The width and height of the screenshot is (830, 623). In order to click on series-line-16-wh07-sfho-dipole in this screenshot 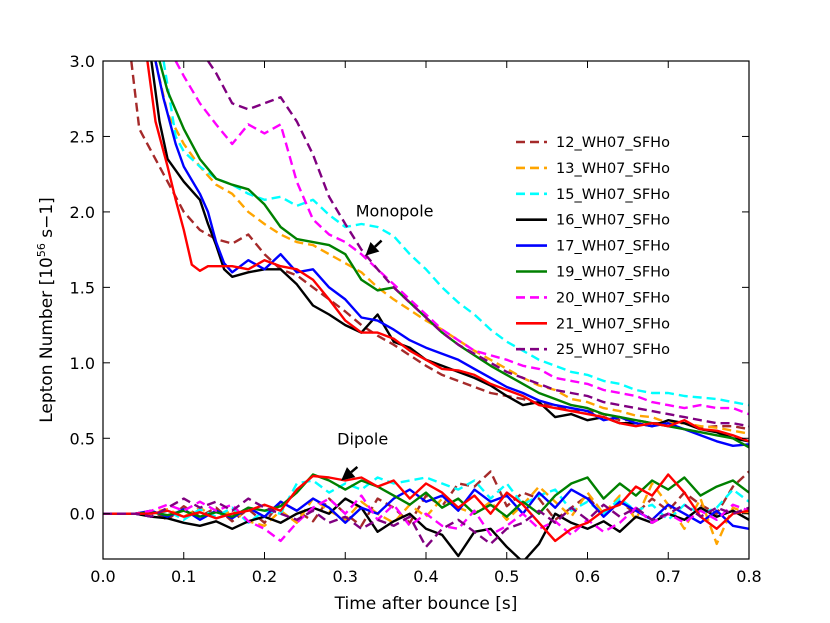, I will do `click(426, 528)`.